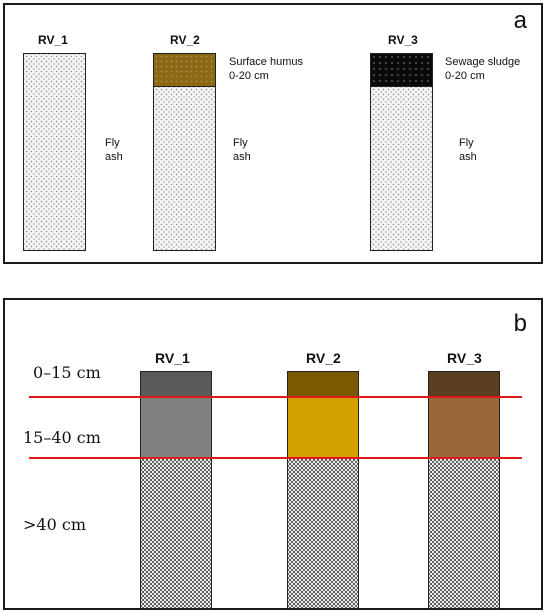 This screenshot has width=550, height=615. Describe the element at coordinates (520, 323) in the screenshot. I see `panel-b-label: b` at that location.